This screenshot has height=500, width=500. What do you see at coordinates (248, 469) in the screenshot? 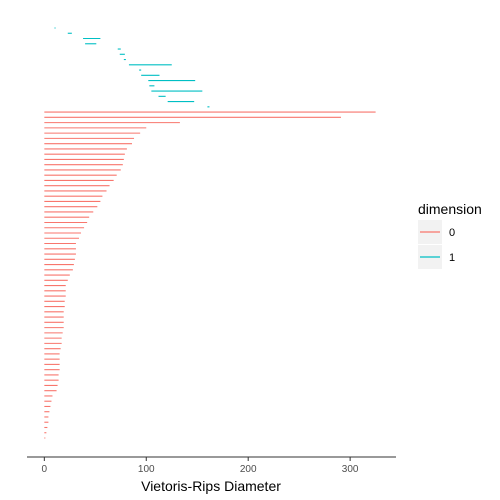
I see `x-tick-label-200: 200` at bounding box center [248, 469].